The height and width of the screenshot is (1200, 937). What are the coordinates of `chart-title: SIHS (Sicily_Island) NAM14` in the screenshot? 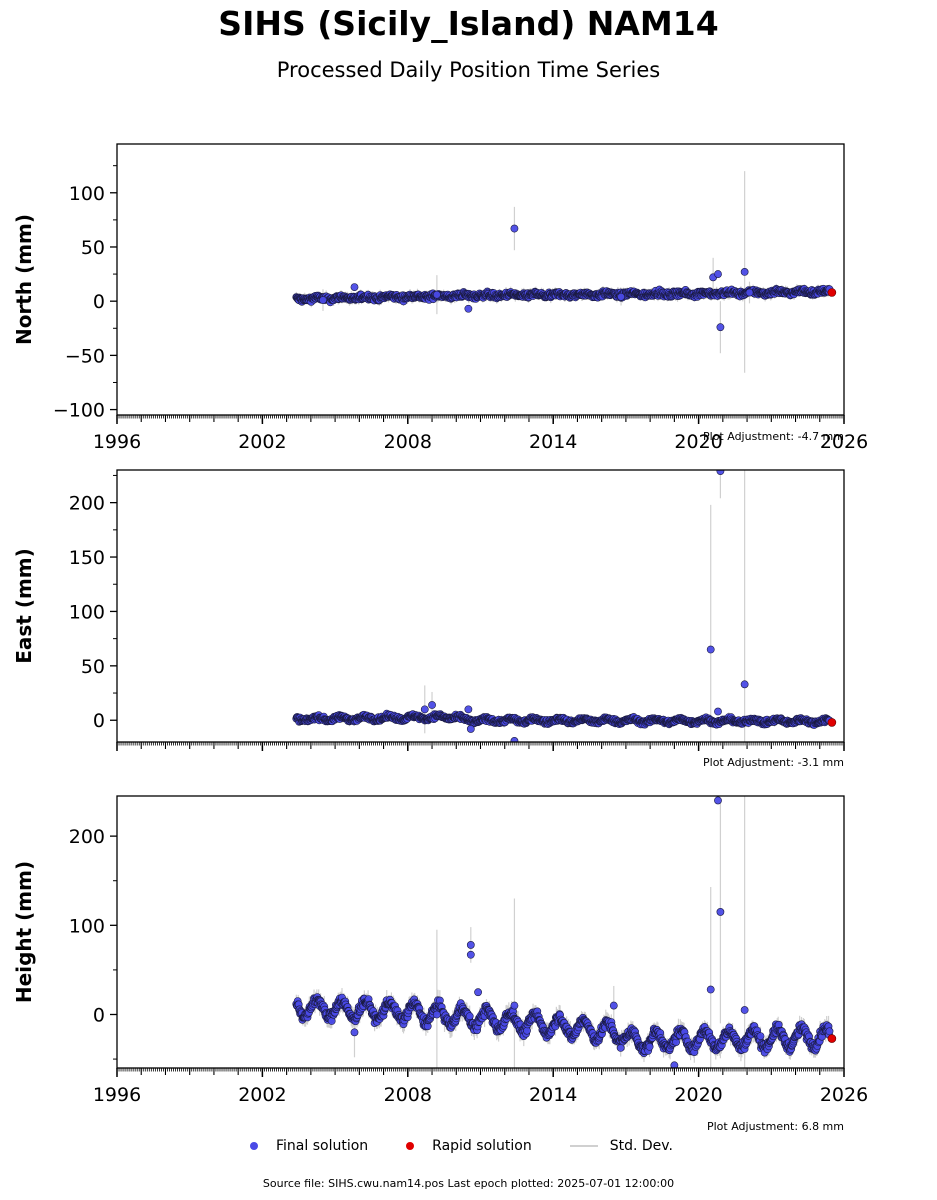 It's located at (468, 23).